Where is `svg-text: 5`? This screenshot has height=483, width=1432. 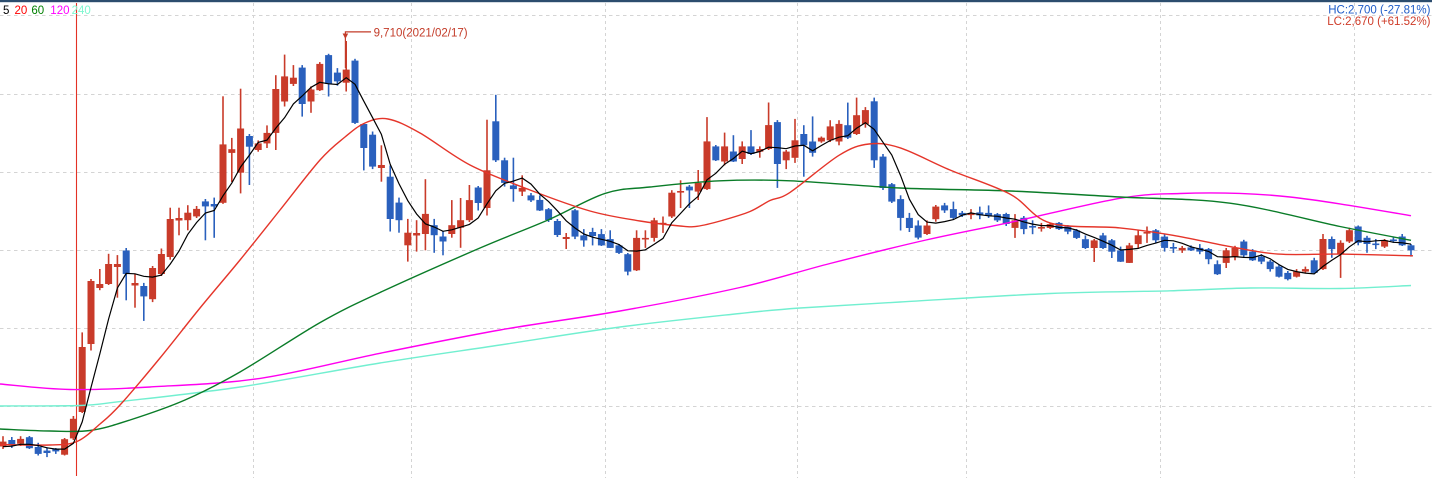
svg-text: 5 is located at coordinates (6, 11).